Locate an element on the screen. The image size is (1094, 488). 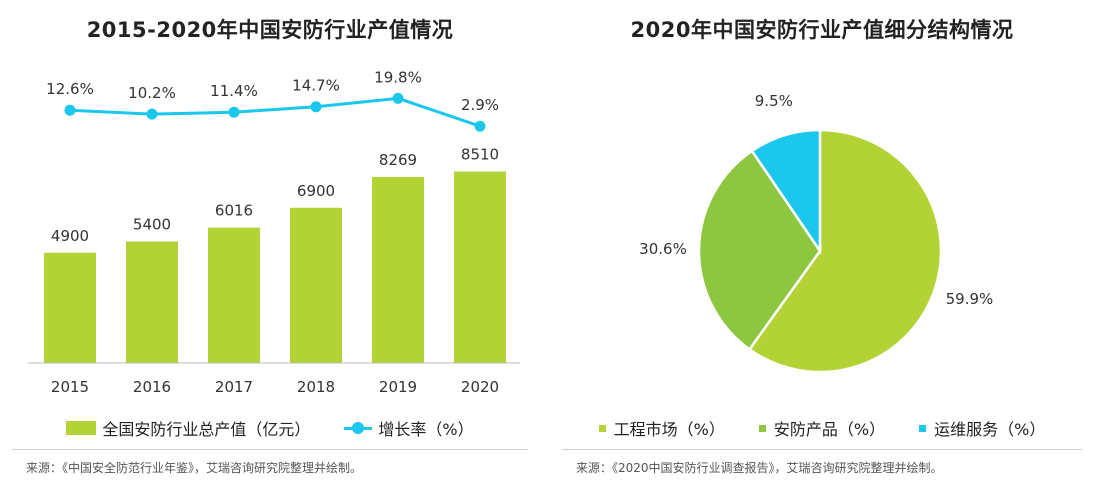
pie-legend-item: 安防产品（%） is located at coordinates (822, 428).